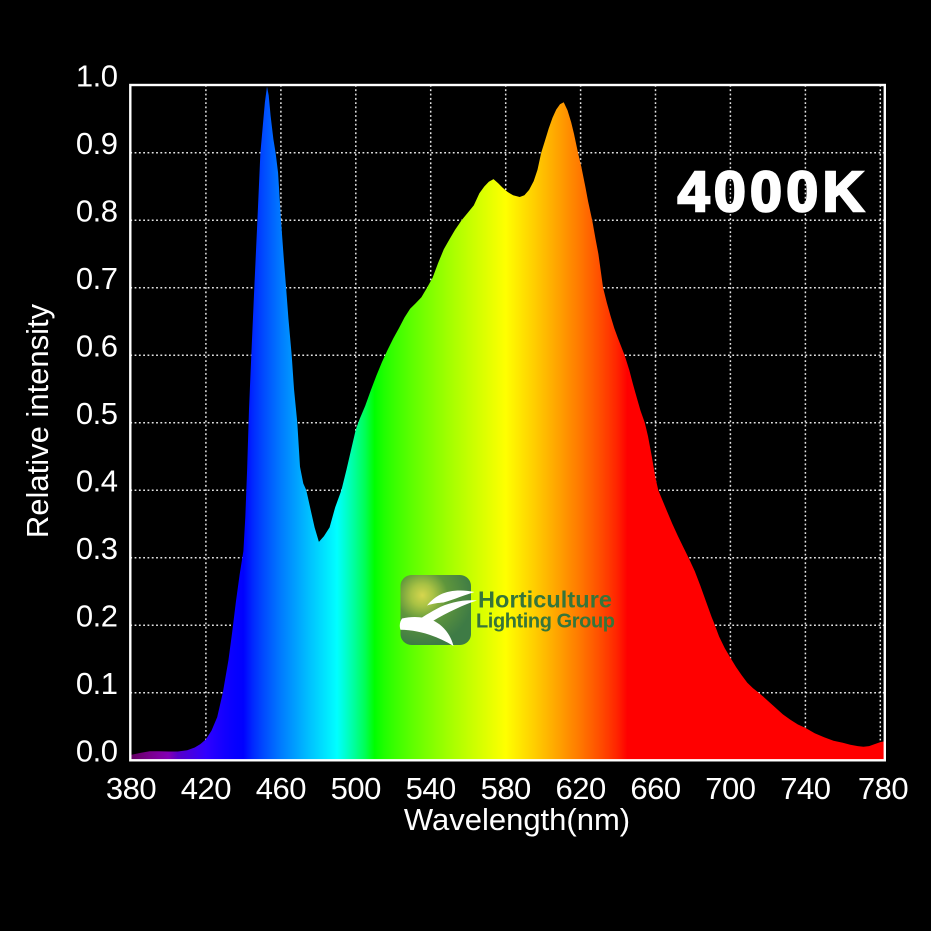 The width and height of the screenshot is (931, 931). I want to click on svg-text: 0.3, so click(97, 548).